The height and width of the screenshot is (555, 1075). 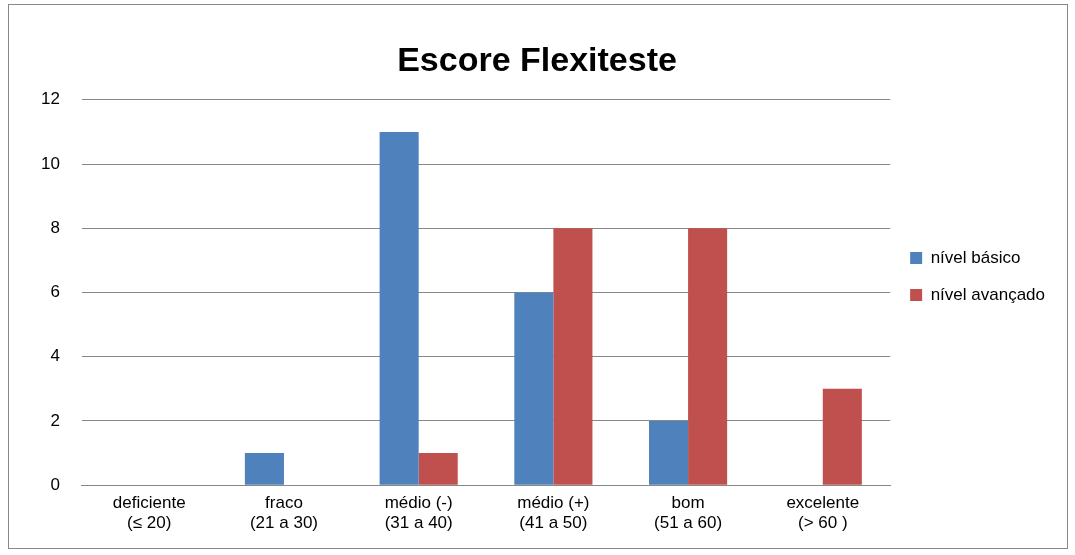 What do you see at coordinates (988, 294) in the screenshot?
I see `legend-label: nível avançado` at bounding box center [988, 294].